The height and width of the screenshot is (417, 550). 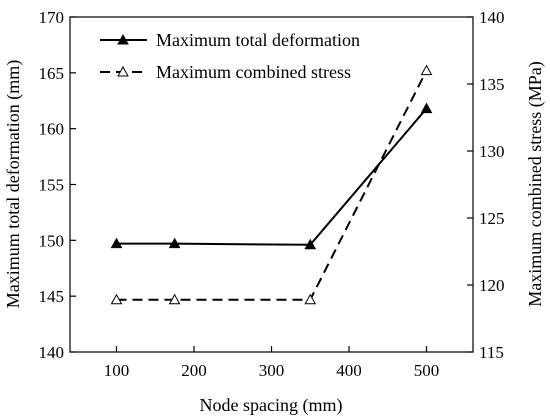 What do you see at coordinates (492, 151) in the screenshot?
I see `y-right-tick-label: 130` at bounding box center [492, 151].